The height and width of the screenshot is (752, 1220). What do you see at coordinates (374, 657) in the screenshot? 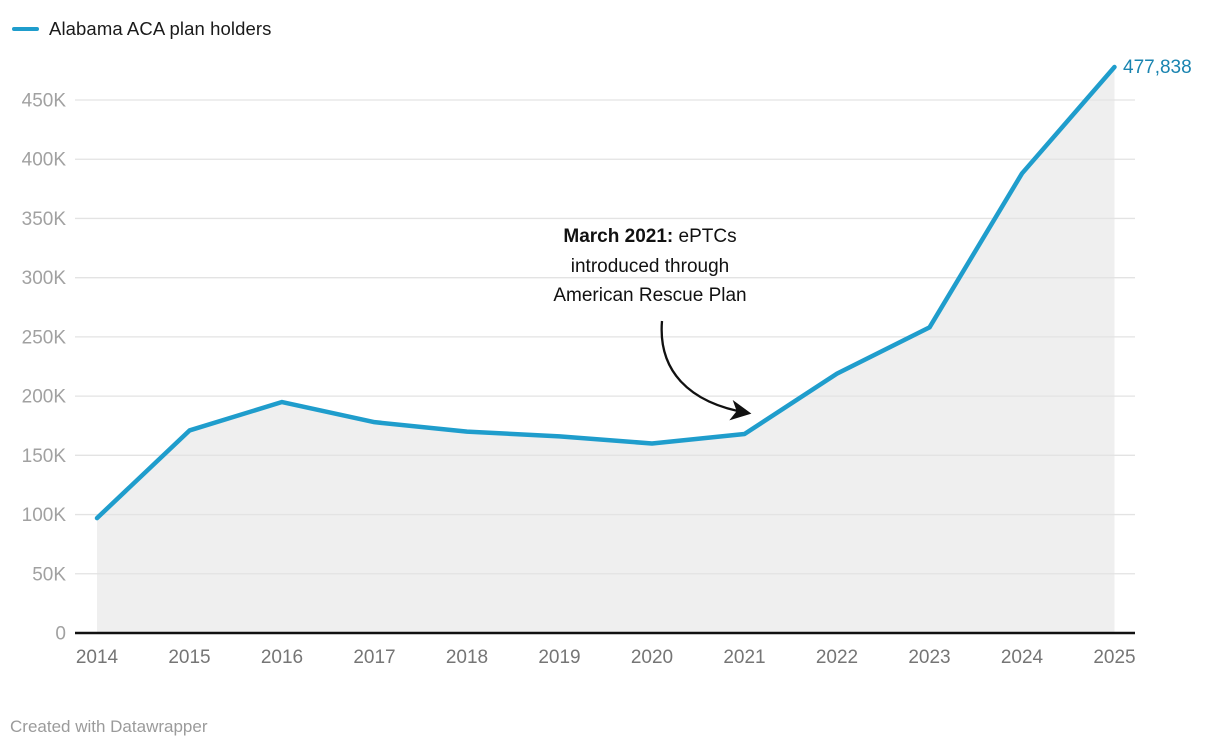
I see `x-tick-label: 2017` at bounding box center [374, 657].